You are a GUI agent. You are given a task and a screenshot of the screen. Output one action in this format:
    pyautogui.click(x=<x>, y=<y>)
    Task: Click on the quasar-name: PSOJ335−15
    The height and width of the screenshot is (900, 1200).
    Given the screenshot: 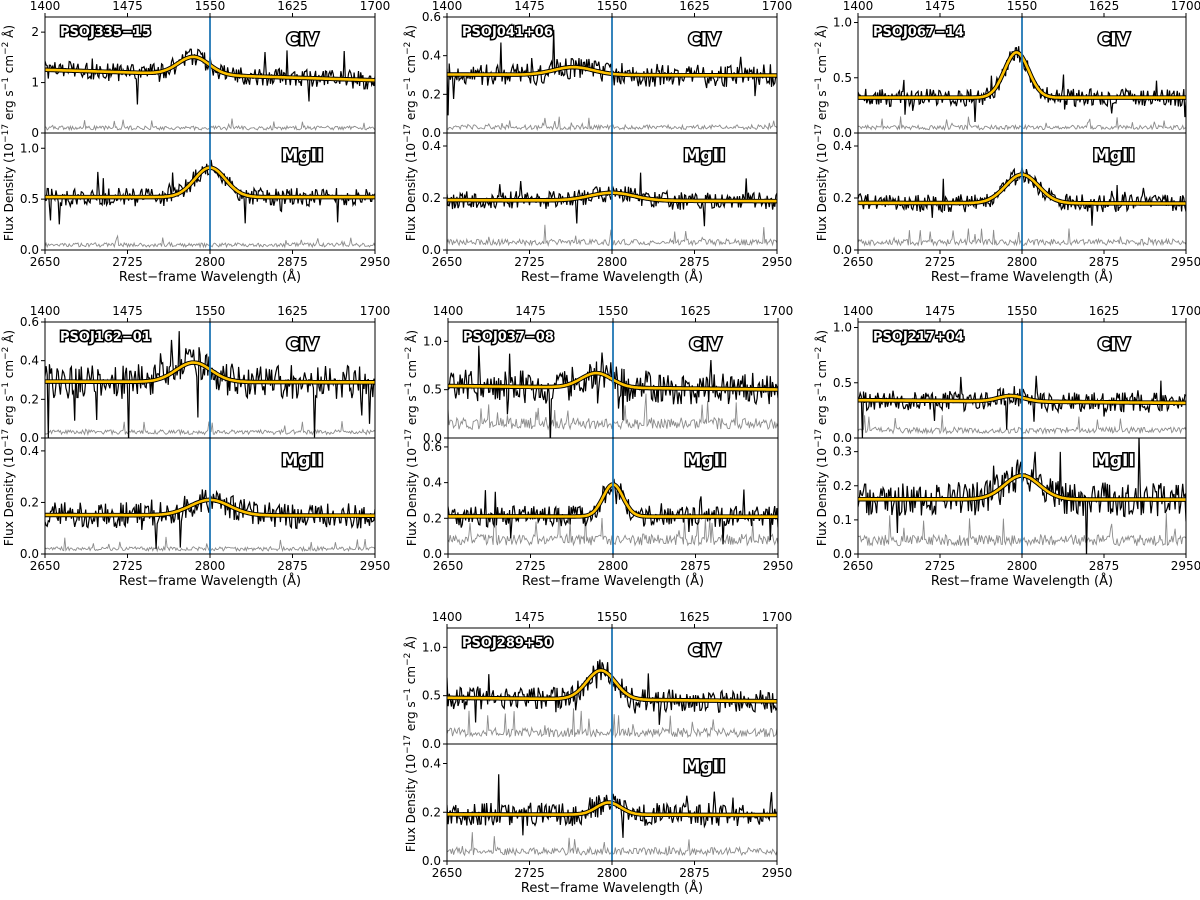 What is the action you would take?
    pyautogui.click(x=105, y=32)
    